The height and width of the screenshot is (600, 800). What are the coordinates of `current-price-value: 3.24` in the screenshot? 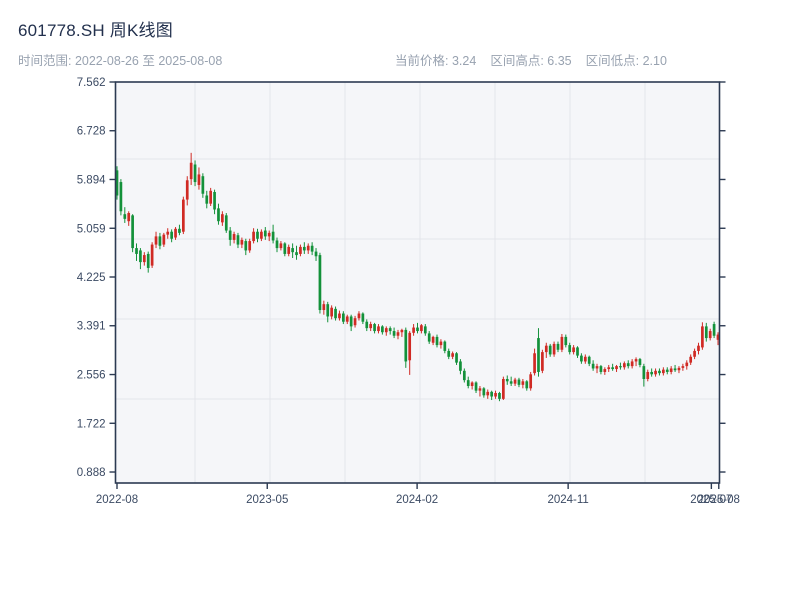 It's located at (464, 61).